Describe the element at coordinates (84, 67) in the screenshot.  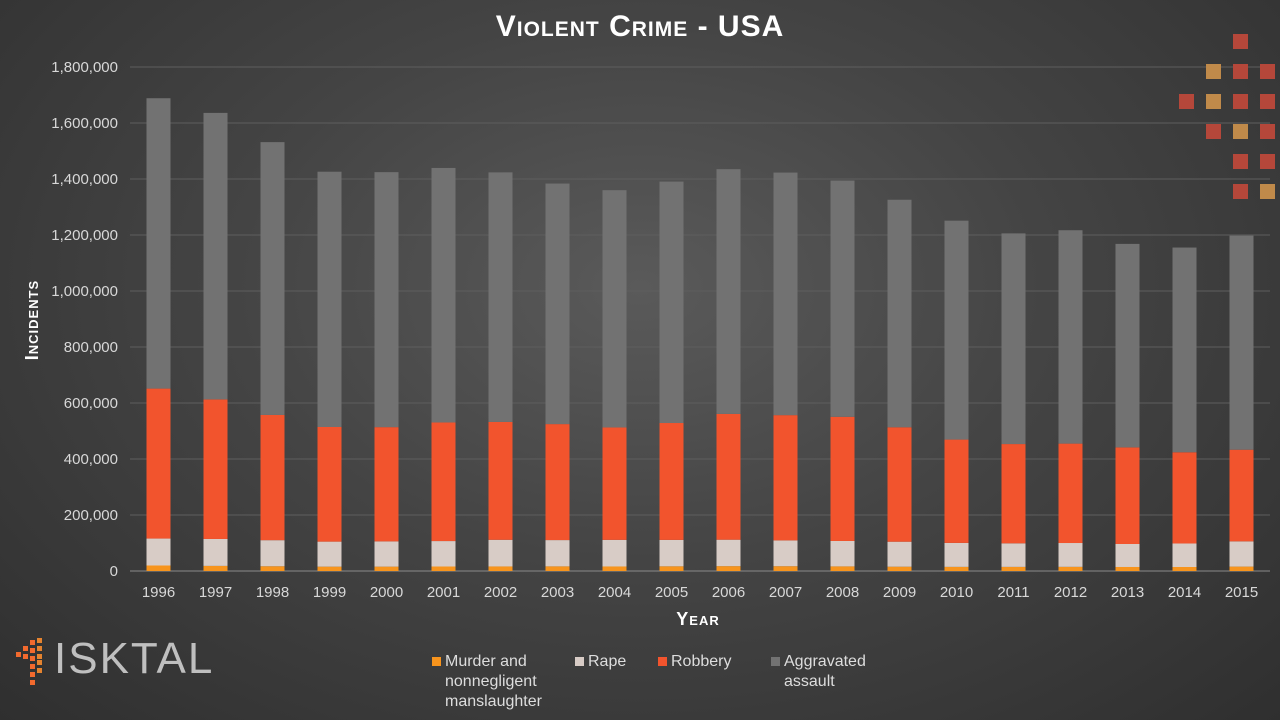
I see `y-tick-label: 1,800,000` at that location.